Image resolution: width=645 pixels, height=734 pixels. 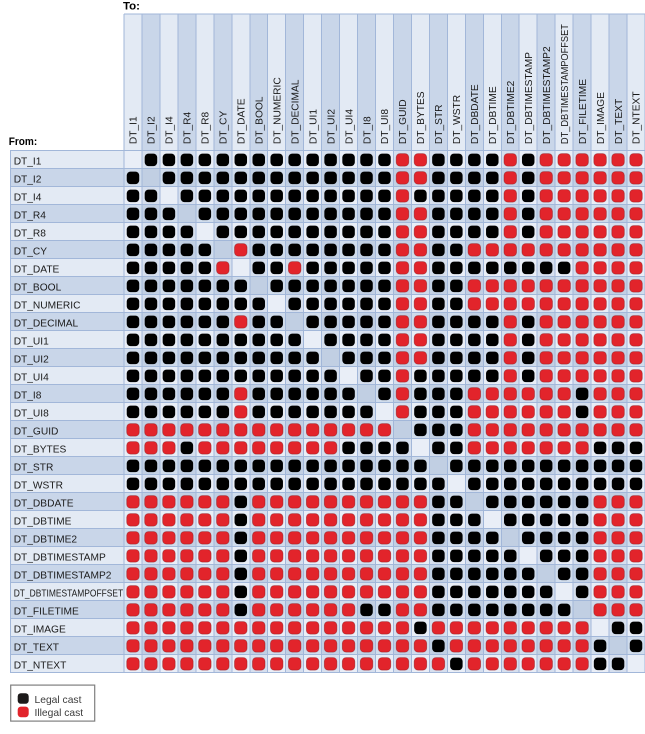 I want to click on svg-text: Legal cast, so click(x=58, y=700).